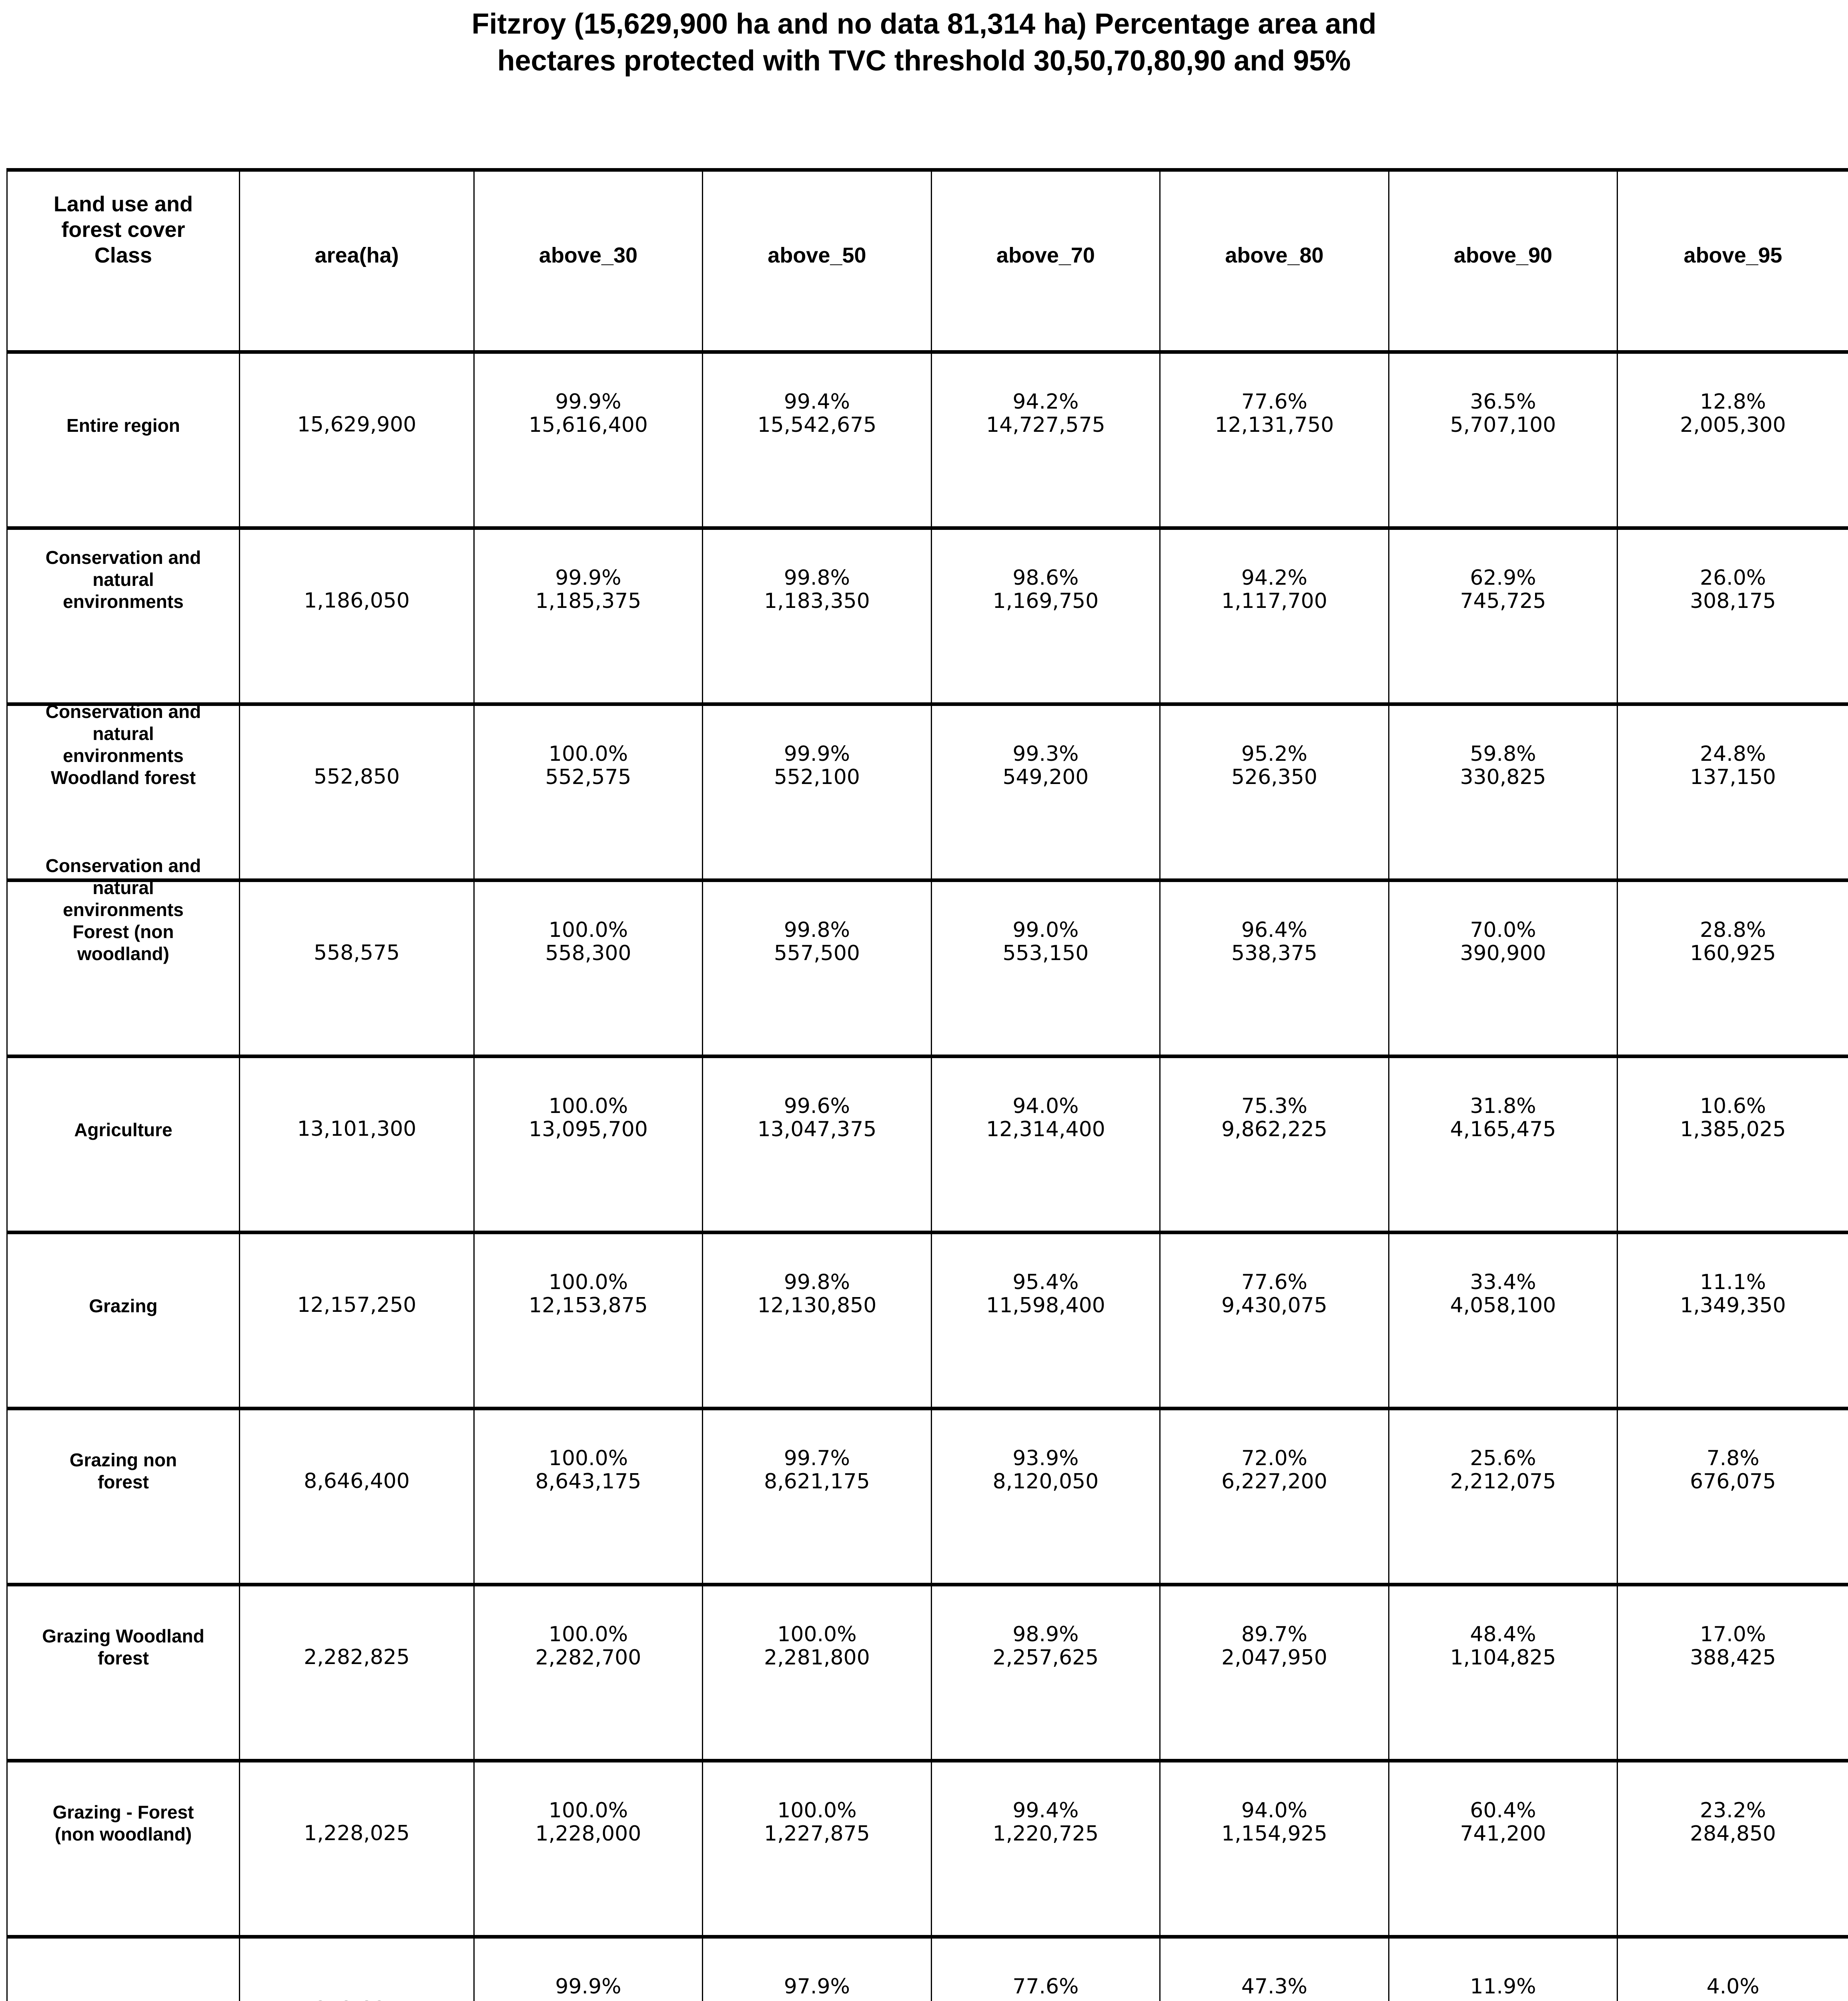 Image resolution: width=1848 pixels, height=2001 pixels. What do you see at coordinates (1045, 577) in the screenshot?
I see `percent-value: 98.6%` at bounding box center [1045, 577].